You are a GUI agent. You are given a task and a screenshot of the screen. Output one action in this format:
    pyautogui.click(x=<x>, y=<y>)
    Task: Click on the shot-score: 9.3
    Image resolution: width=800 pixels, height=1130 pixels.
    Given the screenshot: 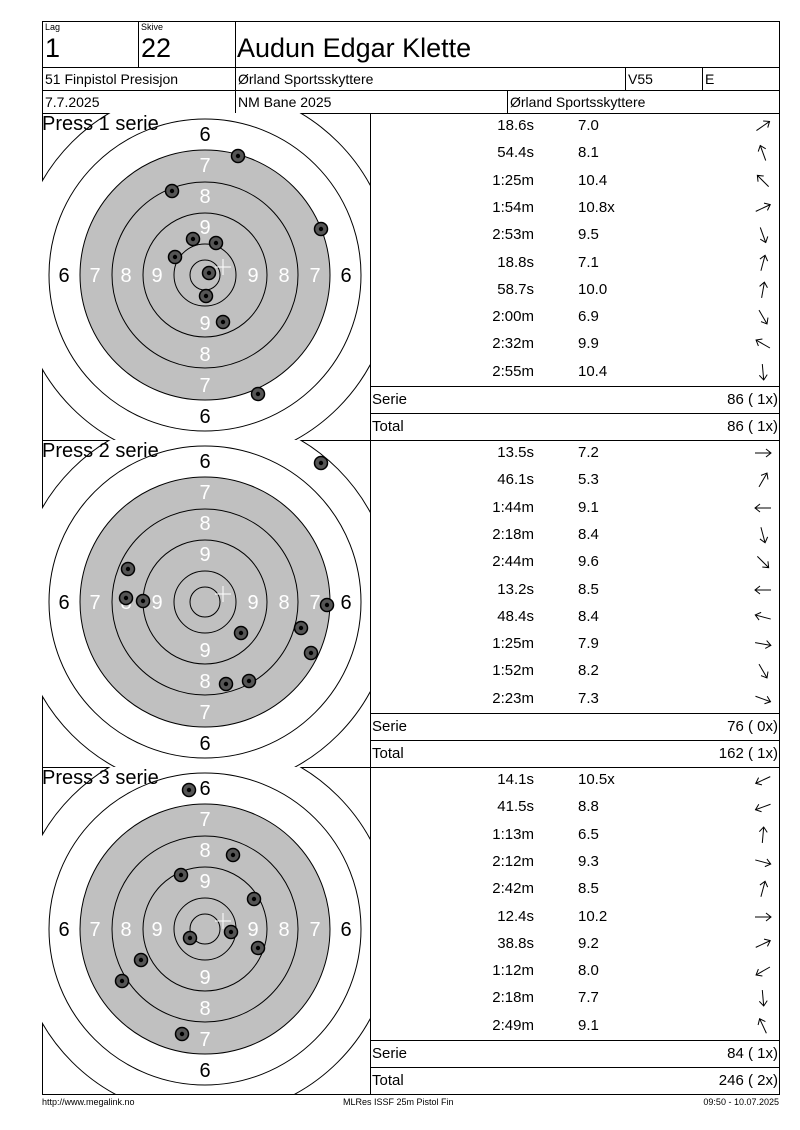 What is the action you would take?
    pyautogui.click(x=588, y=861)
    